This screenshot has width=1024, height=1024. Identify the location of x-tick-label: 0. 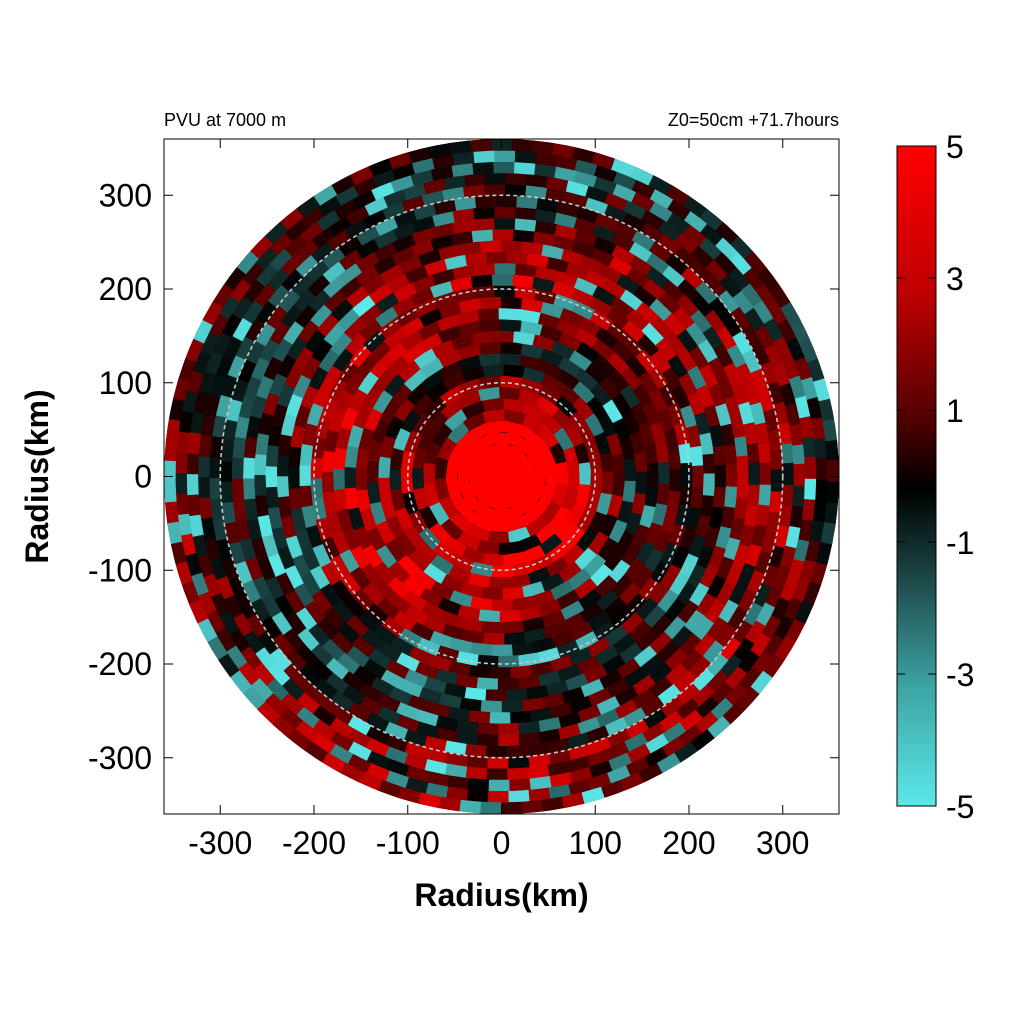
(502, 843).